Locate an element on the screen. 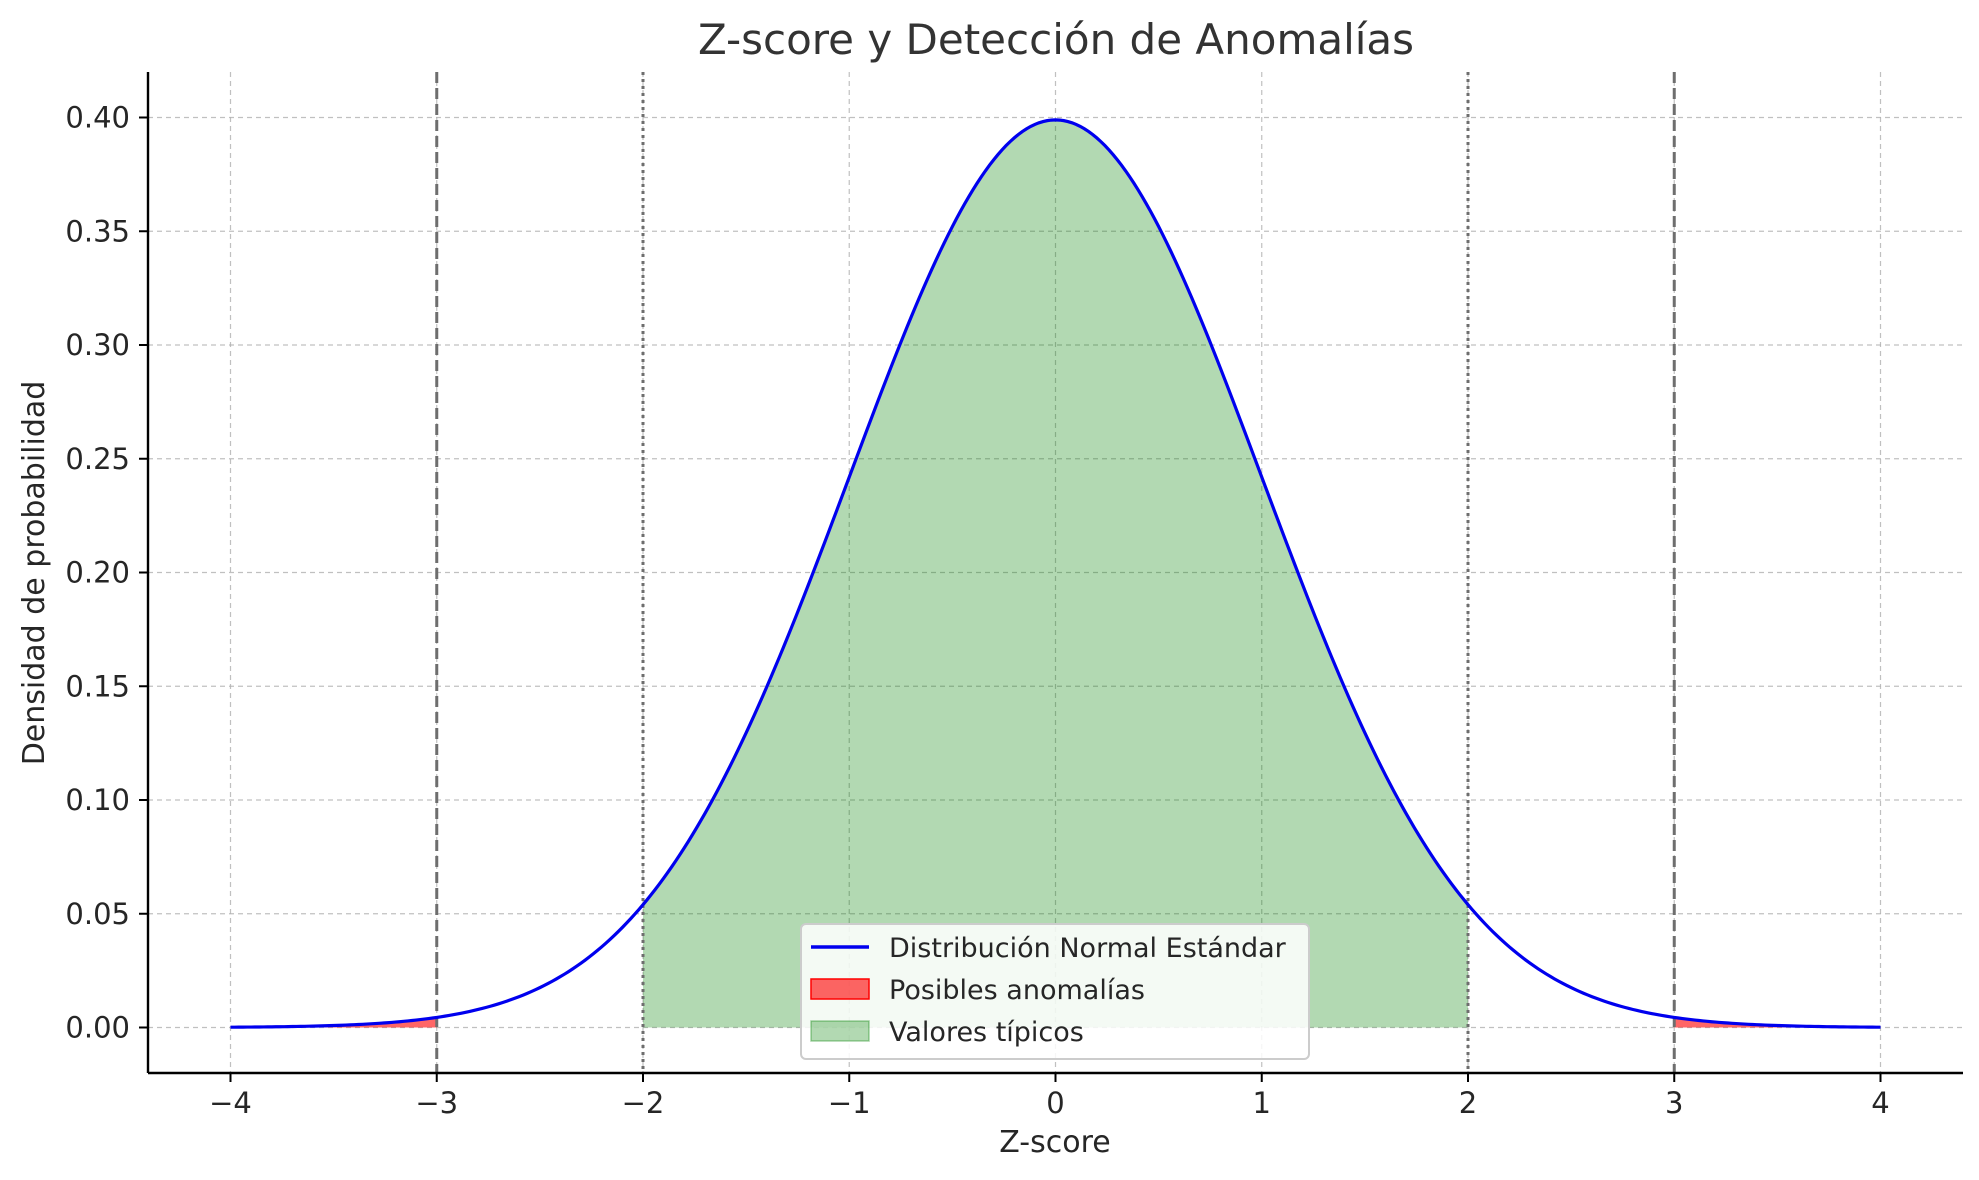 The image size is (1979, 1180). chart-title: Z-score y Detección de Anomalías is located at coordinates (1056, 39).